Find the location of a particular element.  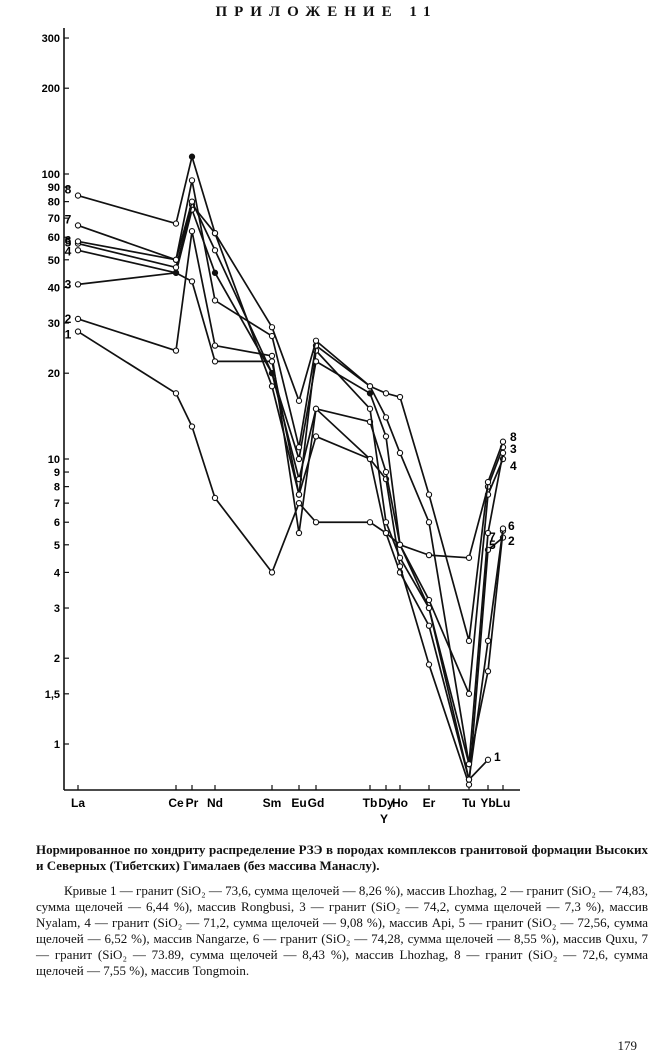

data-point-1-eu is located at coordinates (299, 503).